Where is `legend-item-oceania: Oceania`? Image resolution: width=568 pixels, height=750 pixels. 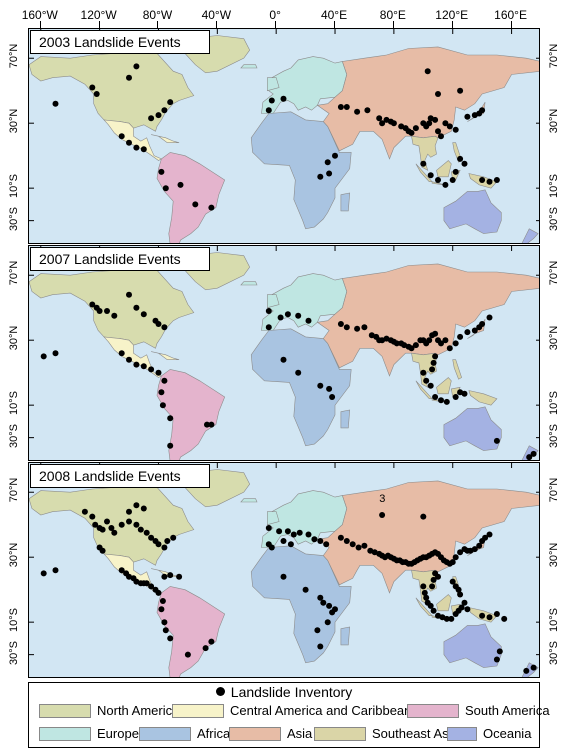 legend-item-oceania: Oceania is located at coordinates (489, 734).